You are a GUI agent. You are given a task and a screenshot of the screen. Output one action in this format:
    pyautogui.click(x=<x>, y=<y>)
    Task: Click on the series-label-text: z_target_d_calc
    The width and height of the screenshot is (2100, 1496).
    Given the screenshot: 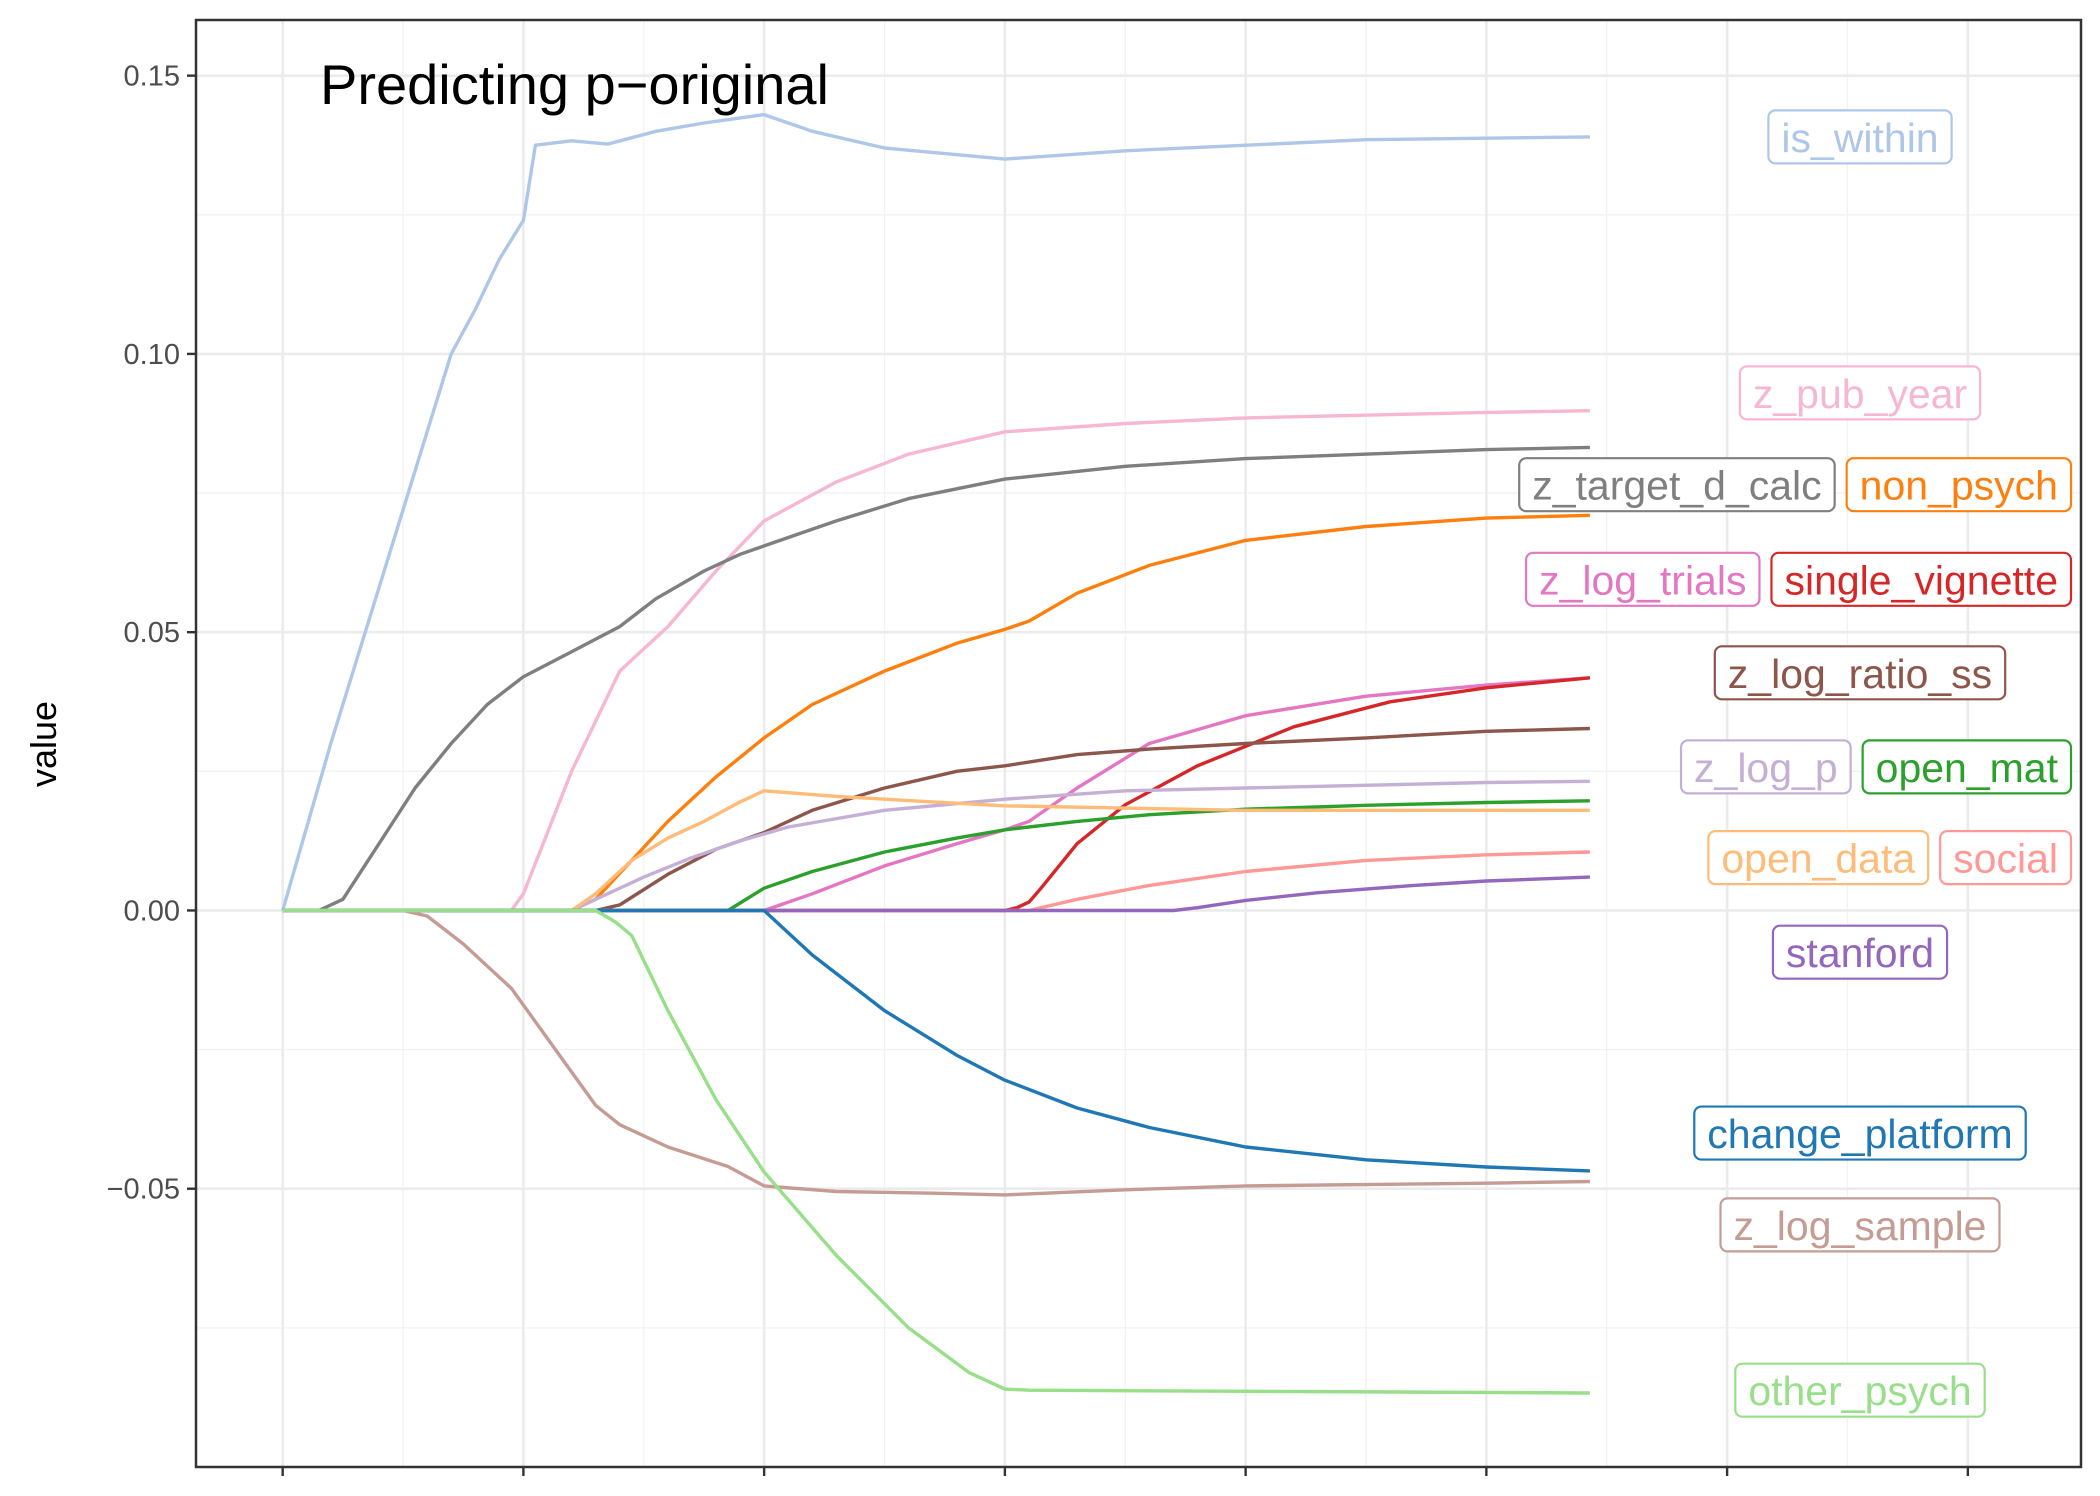 What is the action you would take?
    pyautogui.click(x=1676, y=486)
    